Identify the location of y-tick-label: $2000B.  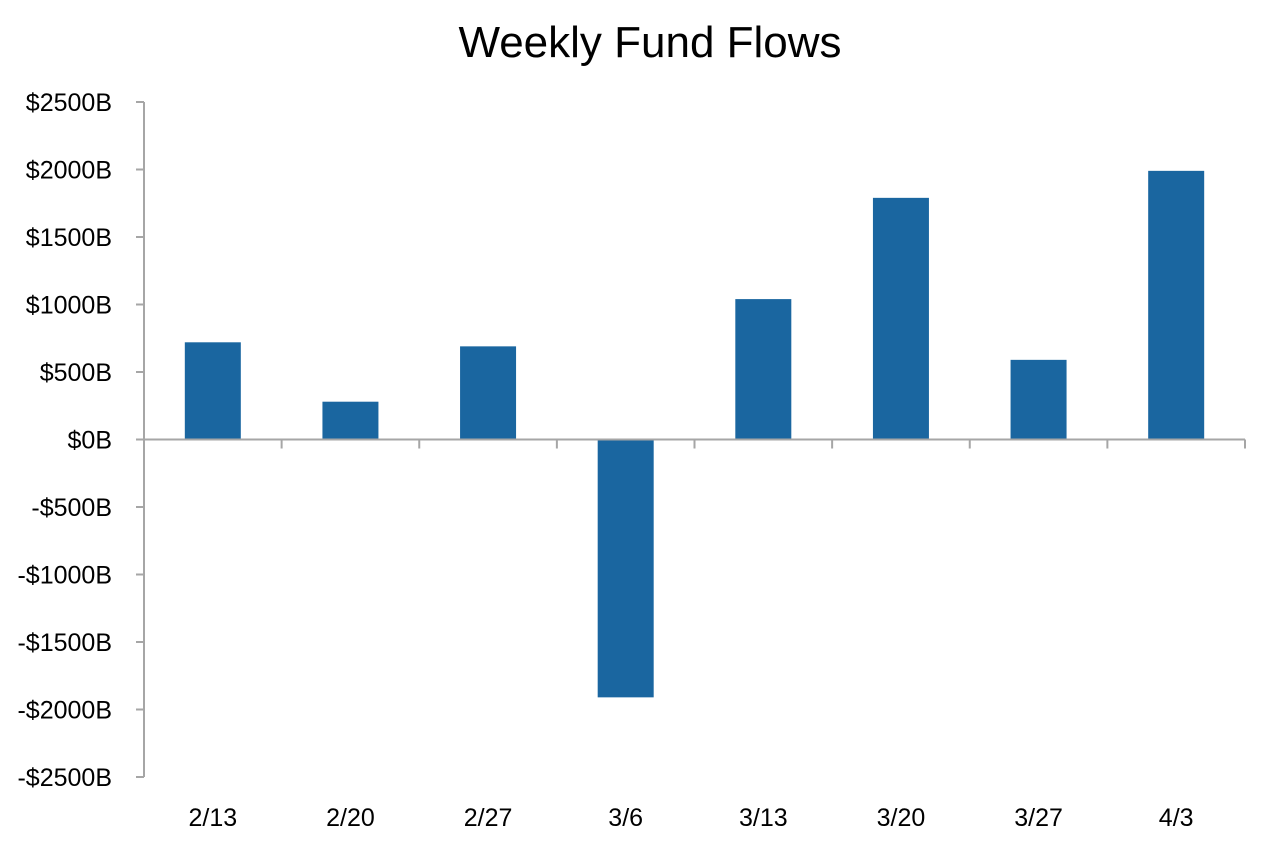
(69, 171).